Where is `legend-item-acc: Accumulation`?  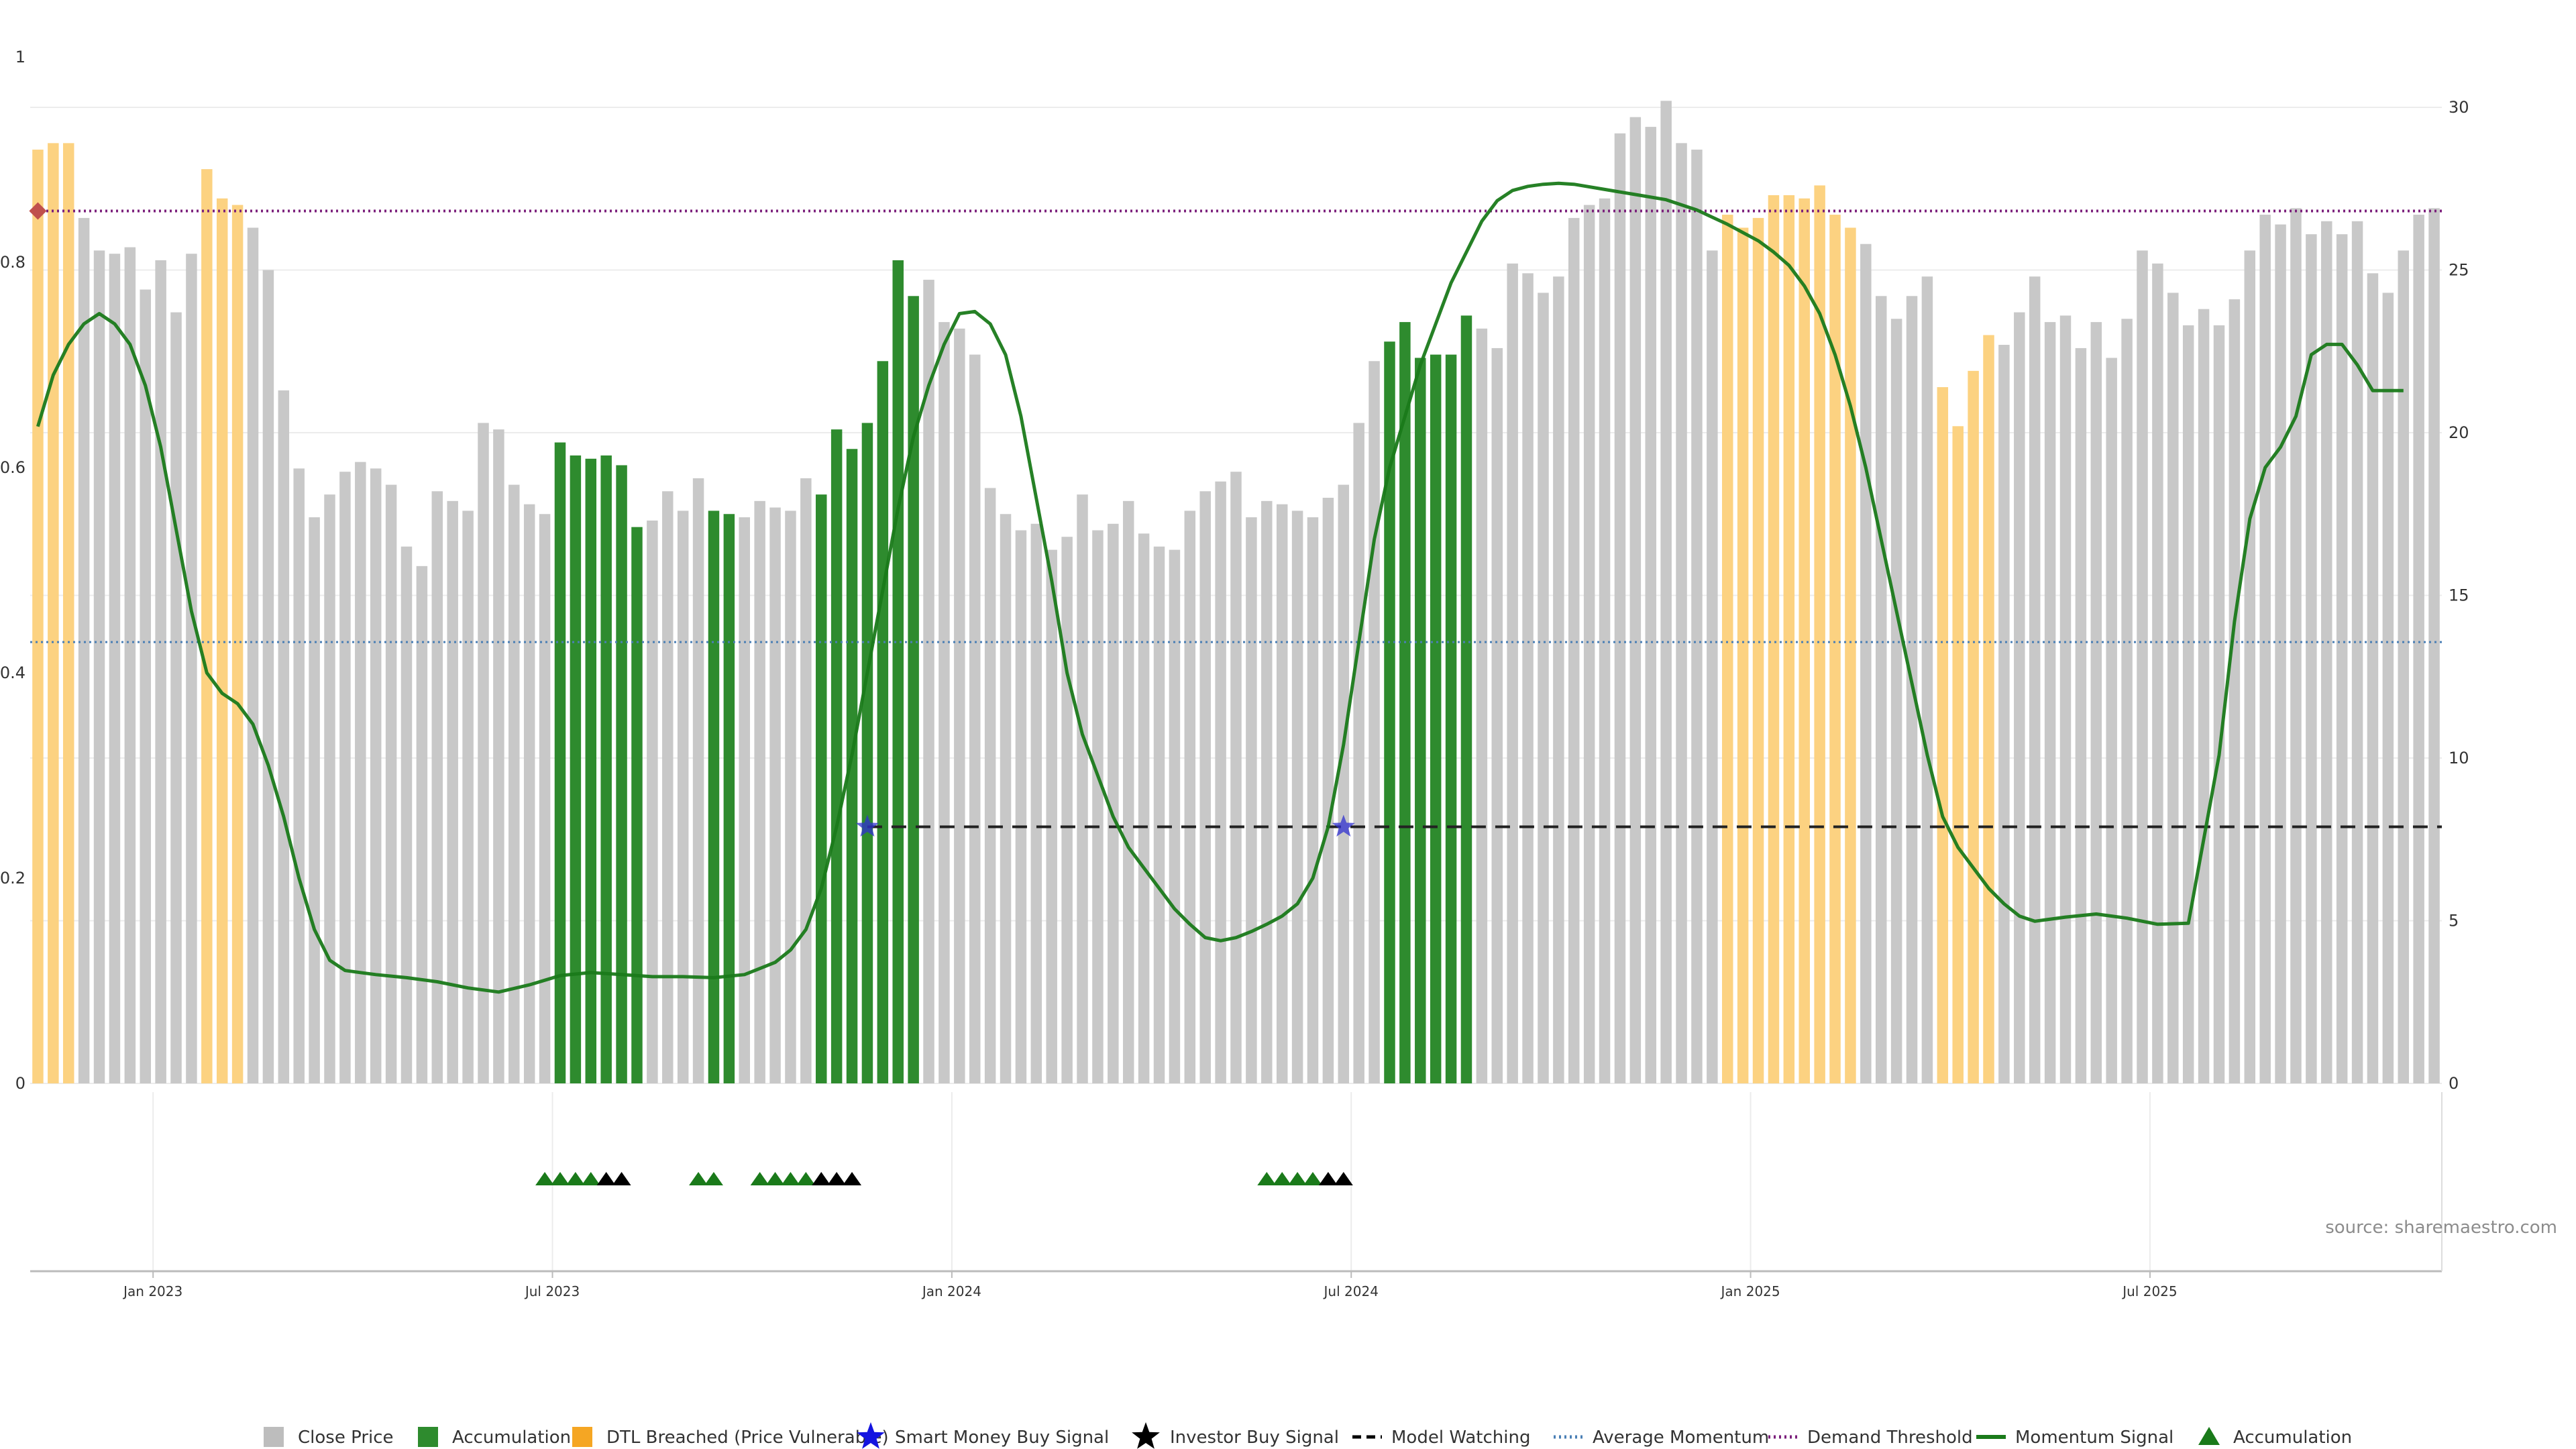 legend-item-acc: Accumulation is located at coordinates (494, 1437).